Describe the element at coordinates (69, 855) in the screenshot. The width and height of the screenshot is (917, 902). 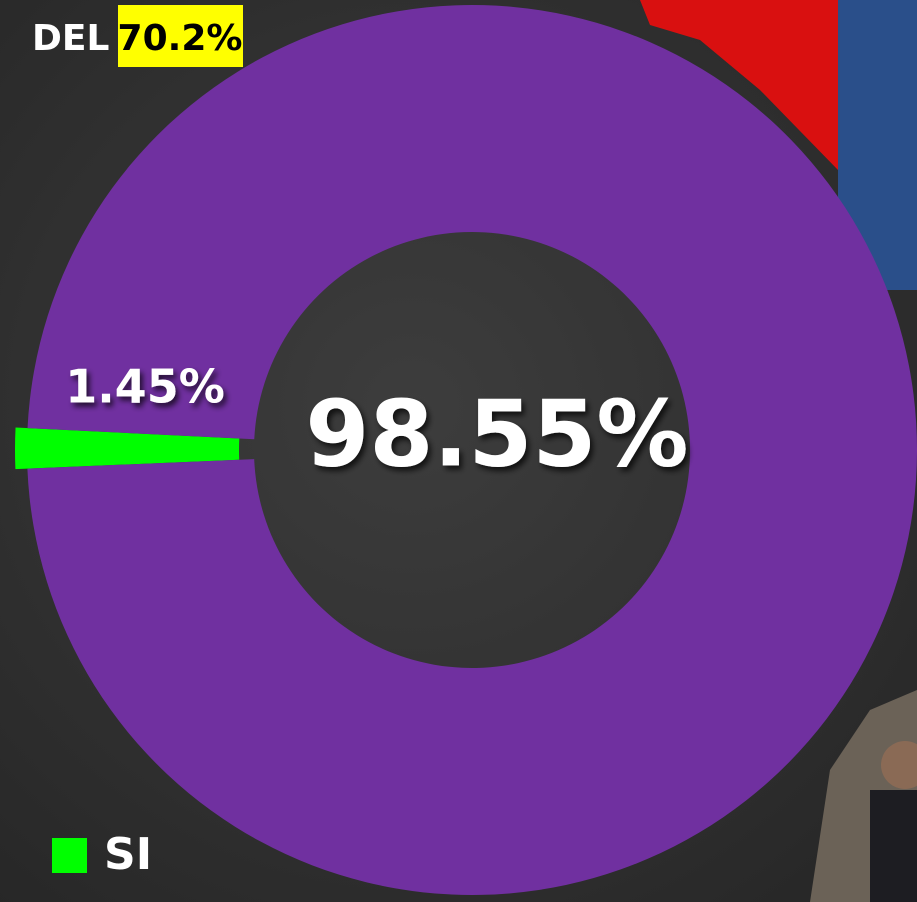
I see `legend-swatch` at that location.